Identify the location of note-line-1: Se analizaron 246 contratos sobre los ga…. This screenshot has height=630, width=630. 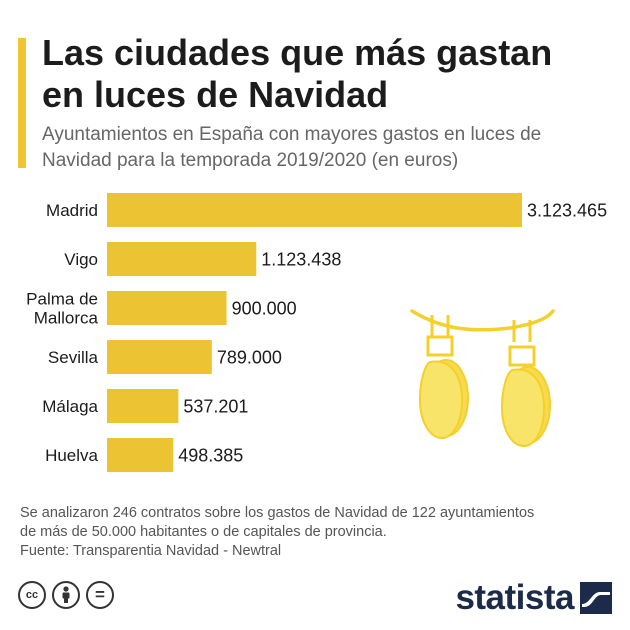
(277, 513).